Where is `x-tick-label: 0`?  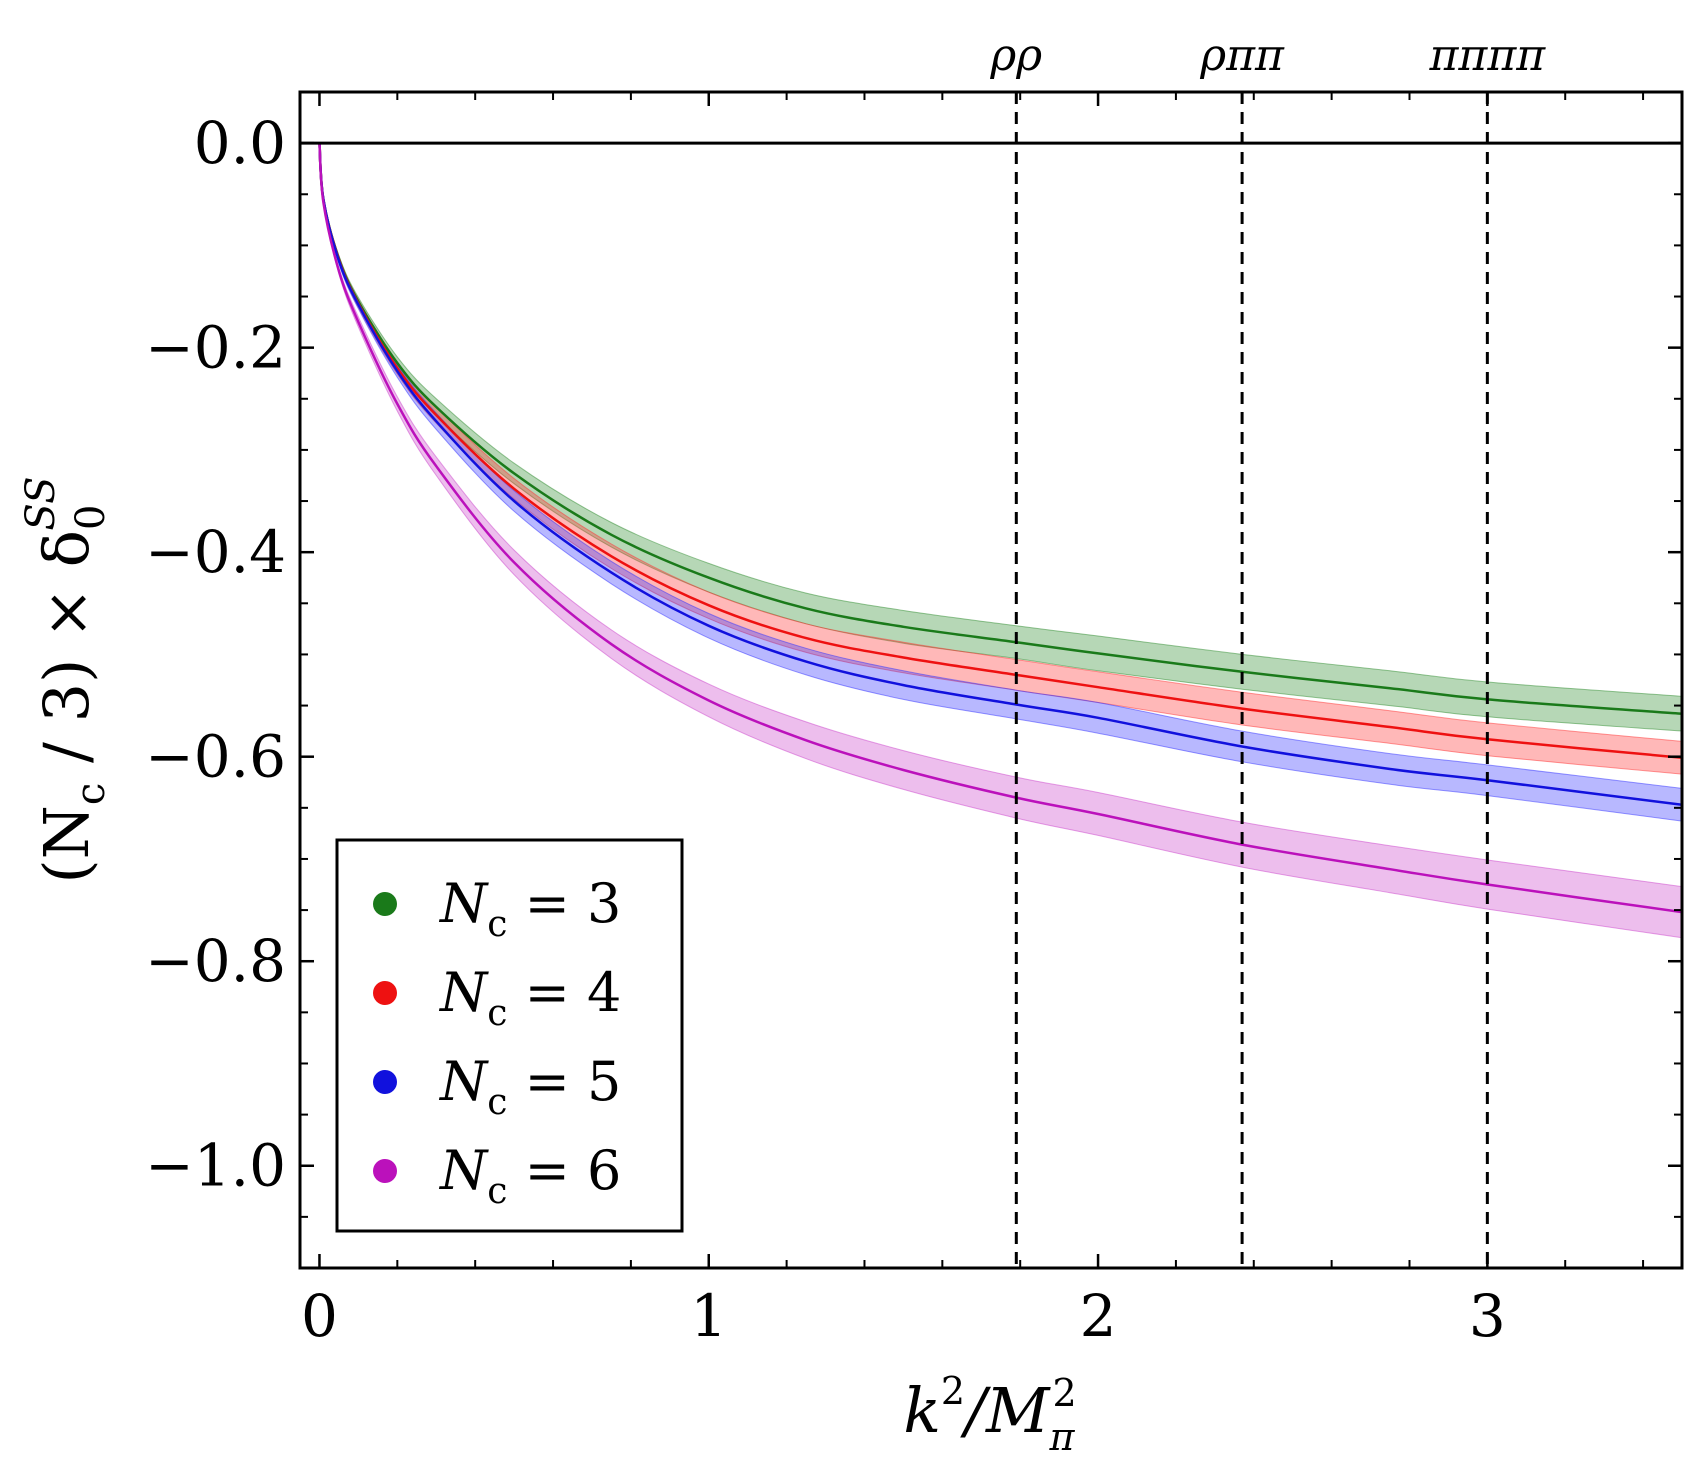 x-tick-label: 0 is located at coordinates (319, 1316).